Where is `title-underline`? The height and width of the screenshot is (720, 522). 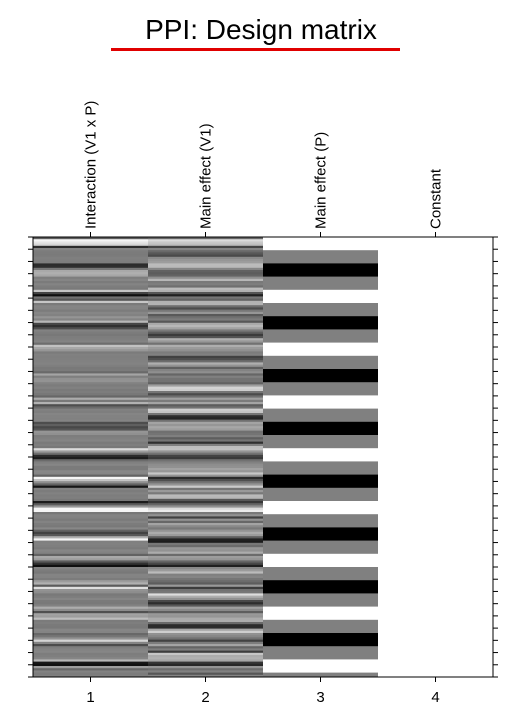
title-underline is located at coordinates (255, 49).